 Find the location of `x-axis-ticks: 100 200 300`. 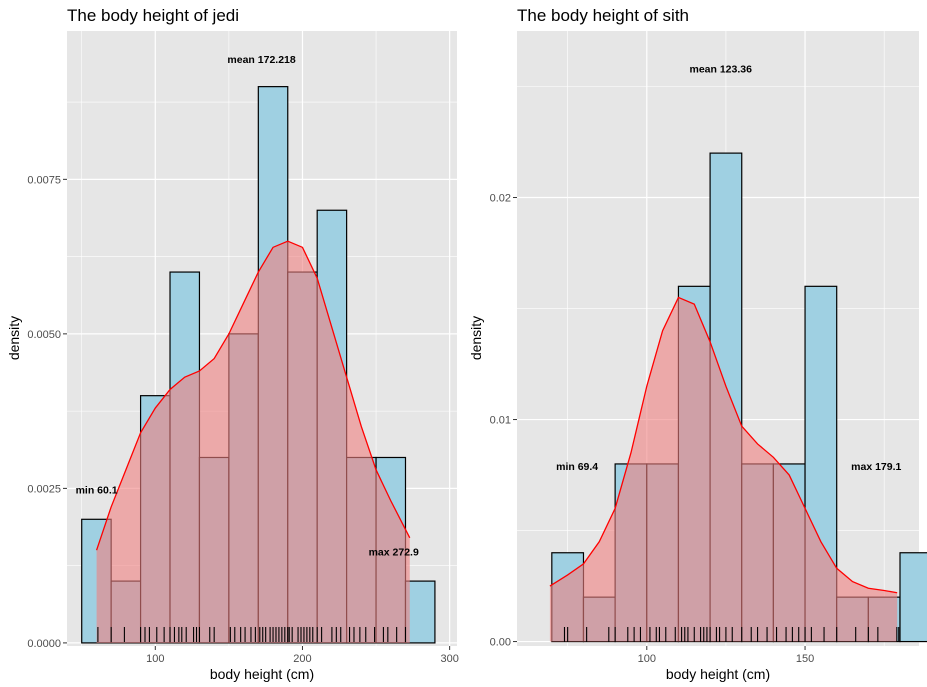

x-axis-ticks: 100 200 300 is located at coordinates (302, 655).